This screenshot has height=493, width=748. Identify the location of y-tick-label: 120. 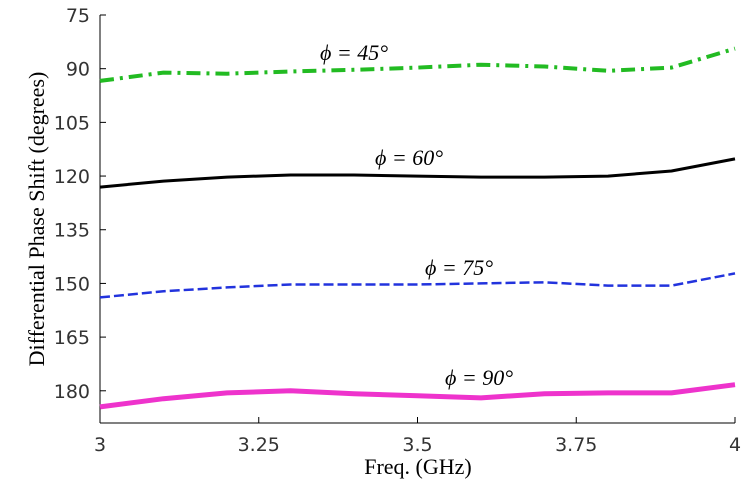
(72, 177).